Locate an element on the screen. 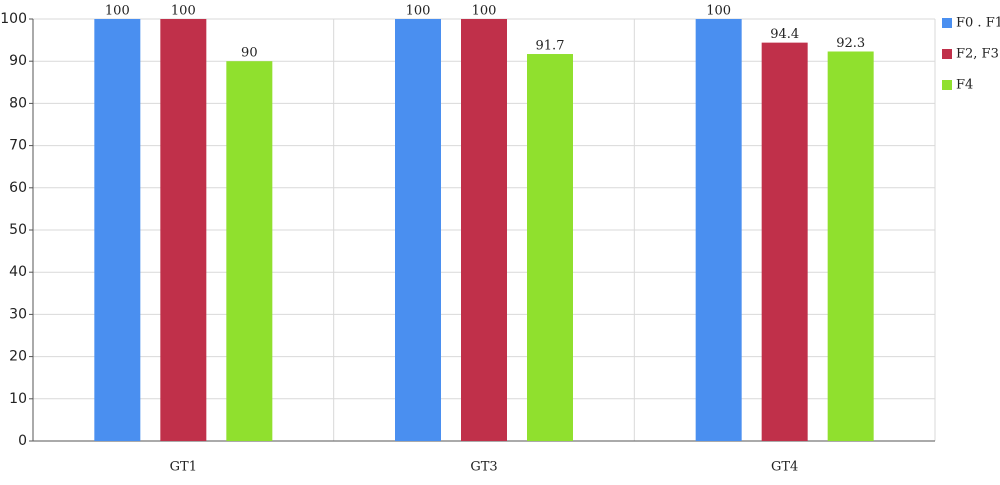 The height and width of the screenshot is (485, 1000). x-tick-label: GT4 is located at coordinates (784, 467).